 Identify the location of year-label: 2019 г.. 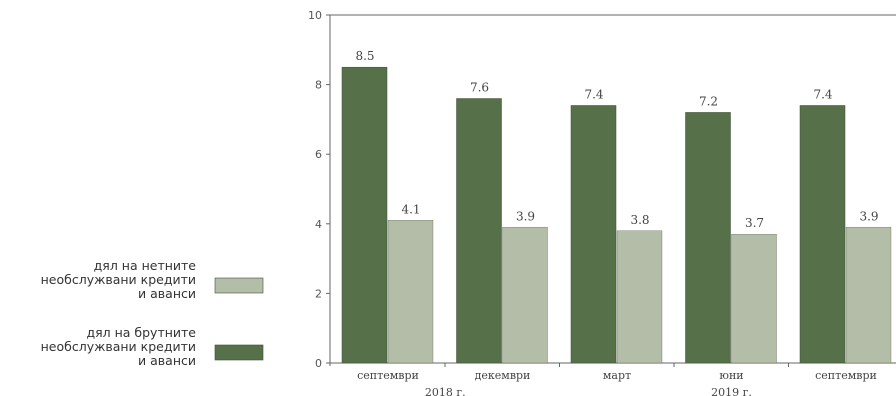
(731, 391).